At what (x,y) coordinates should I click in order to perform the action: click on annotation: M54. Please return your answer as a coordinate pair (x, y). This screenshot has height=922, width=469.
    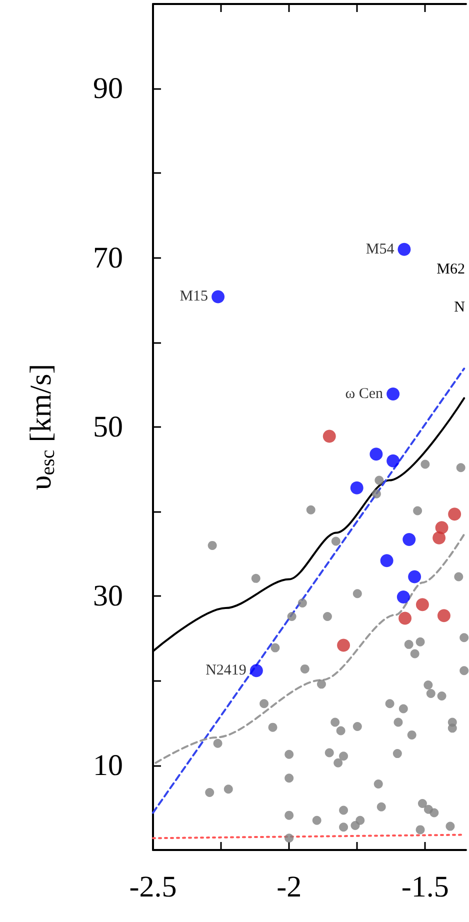
    Looking at the image, I should click on (380, 249).